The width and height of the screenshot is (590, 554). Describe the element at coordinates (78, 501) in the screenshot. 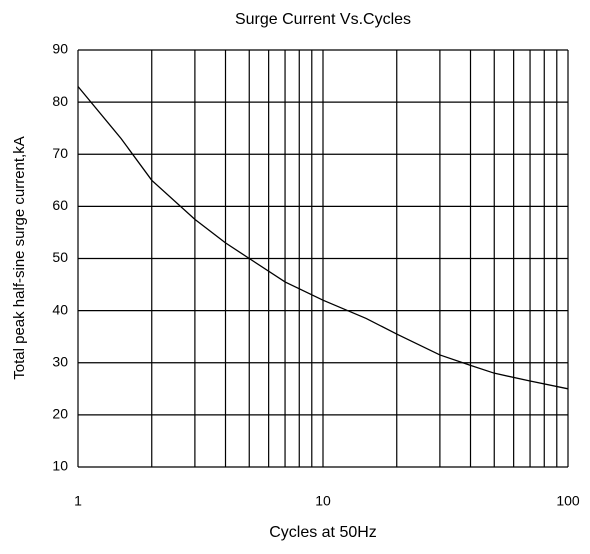

I see `x-tick-label: 1` at that location.